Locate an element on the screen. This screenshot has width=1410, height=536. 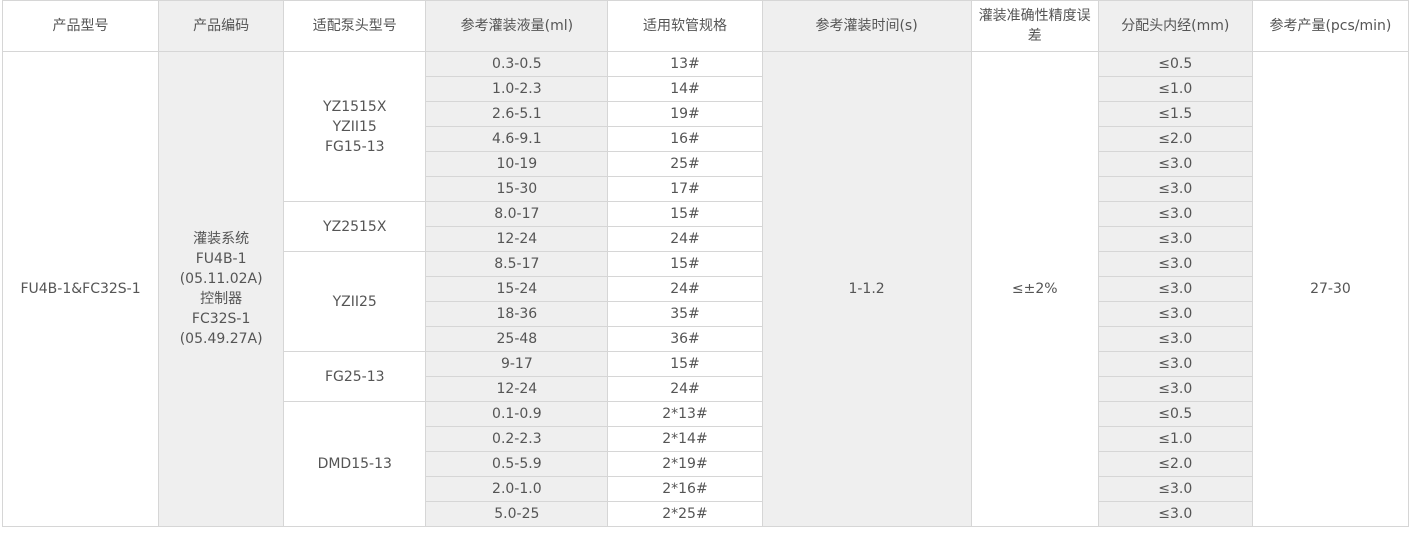
tube-spec-cell: 13# is located at coordinates (685, 64).